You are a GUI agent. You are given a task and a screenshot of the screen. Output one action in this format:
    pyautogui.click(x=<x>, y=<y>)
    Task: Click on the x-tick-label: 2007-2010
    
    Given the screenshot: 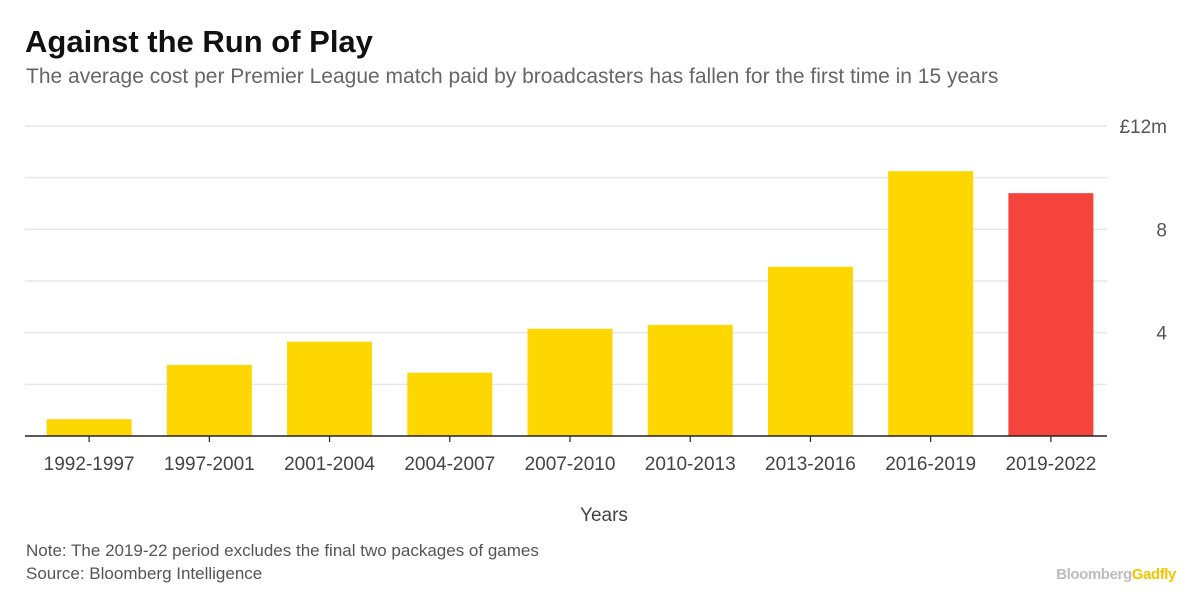 What is the action you would take?
    pyautogui.click(x=570, y=464)
    